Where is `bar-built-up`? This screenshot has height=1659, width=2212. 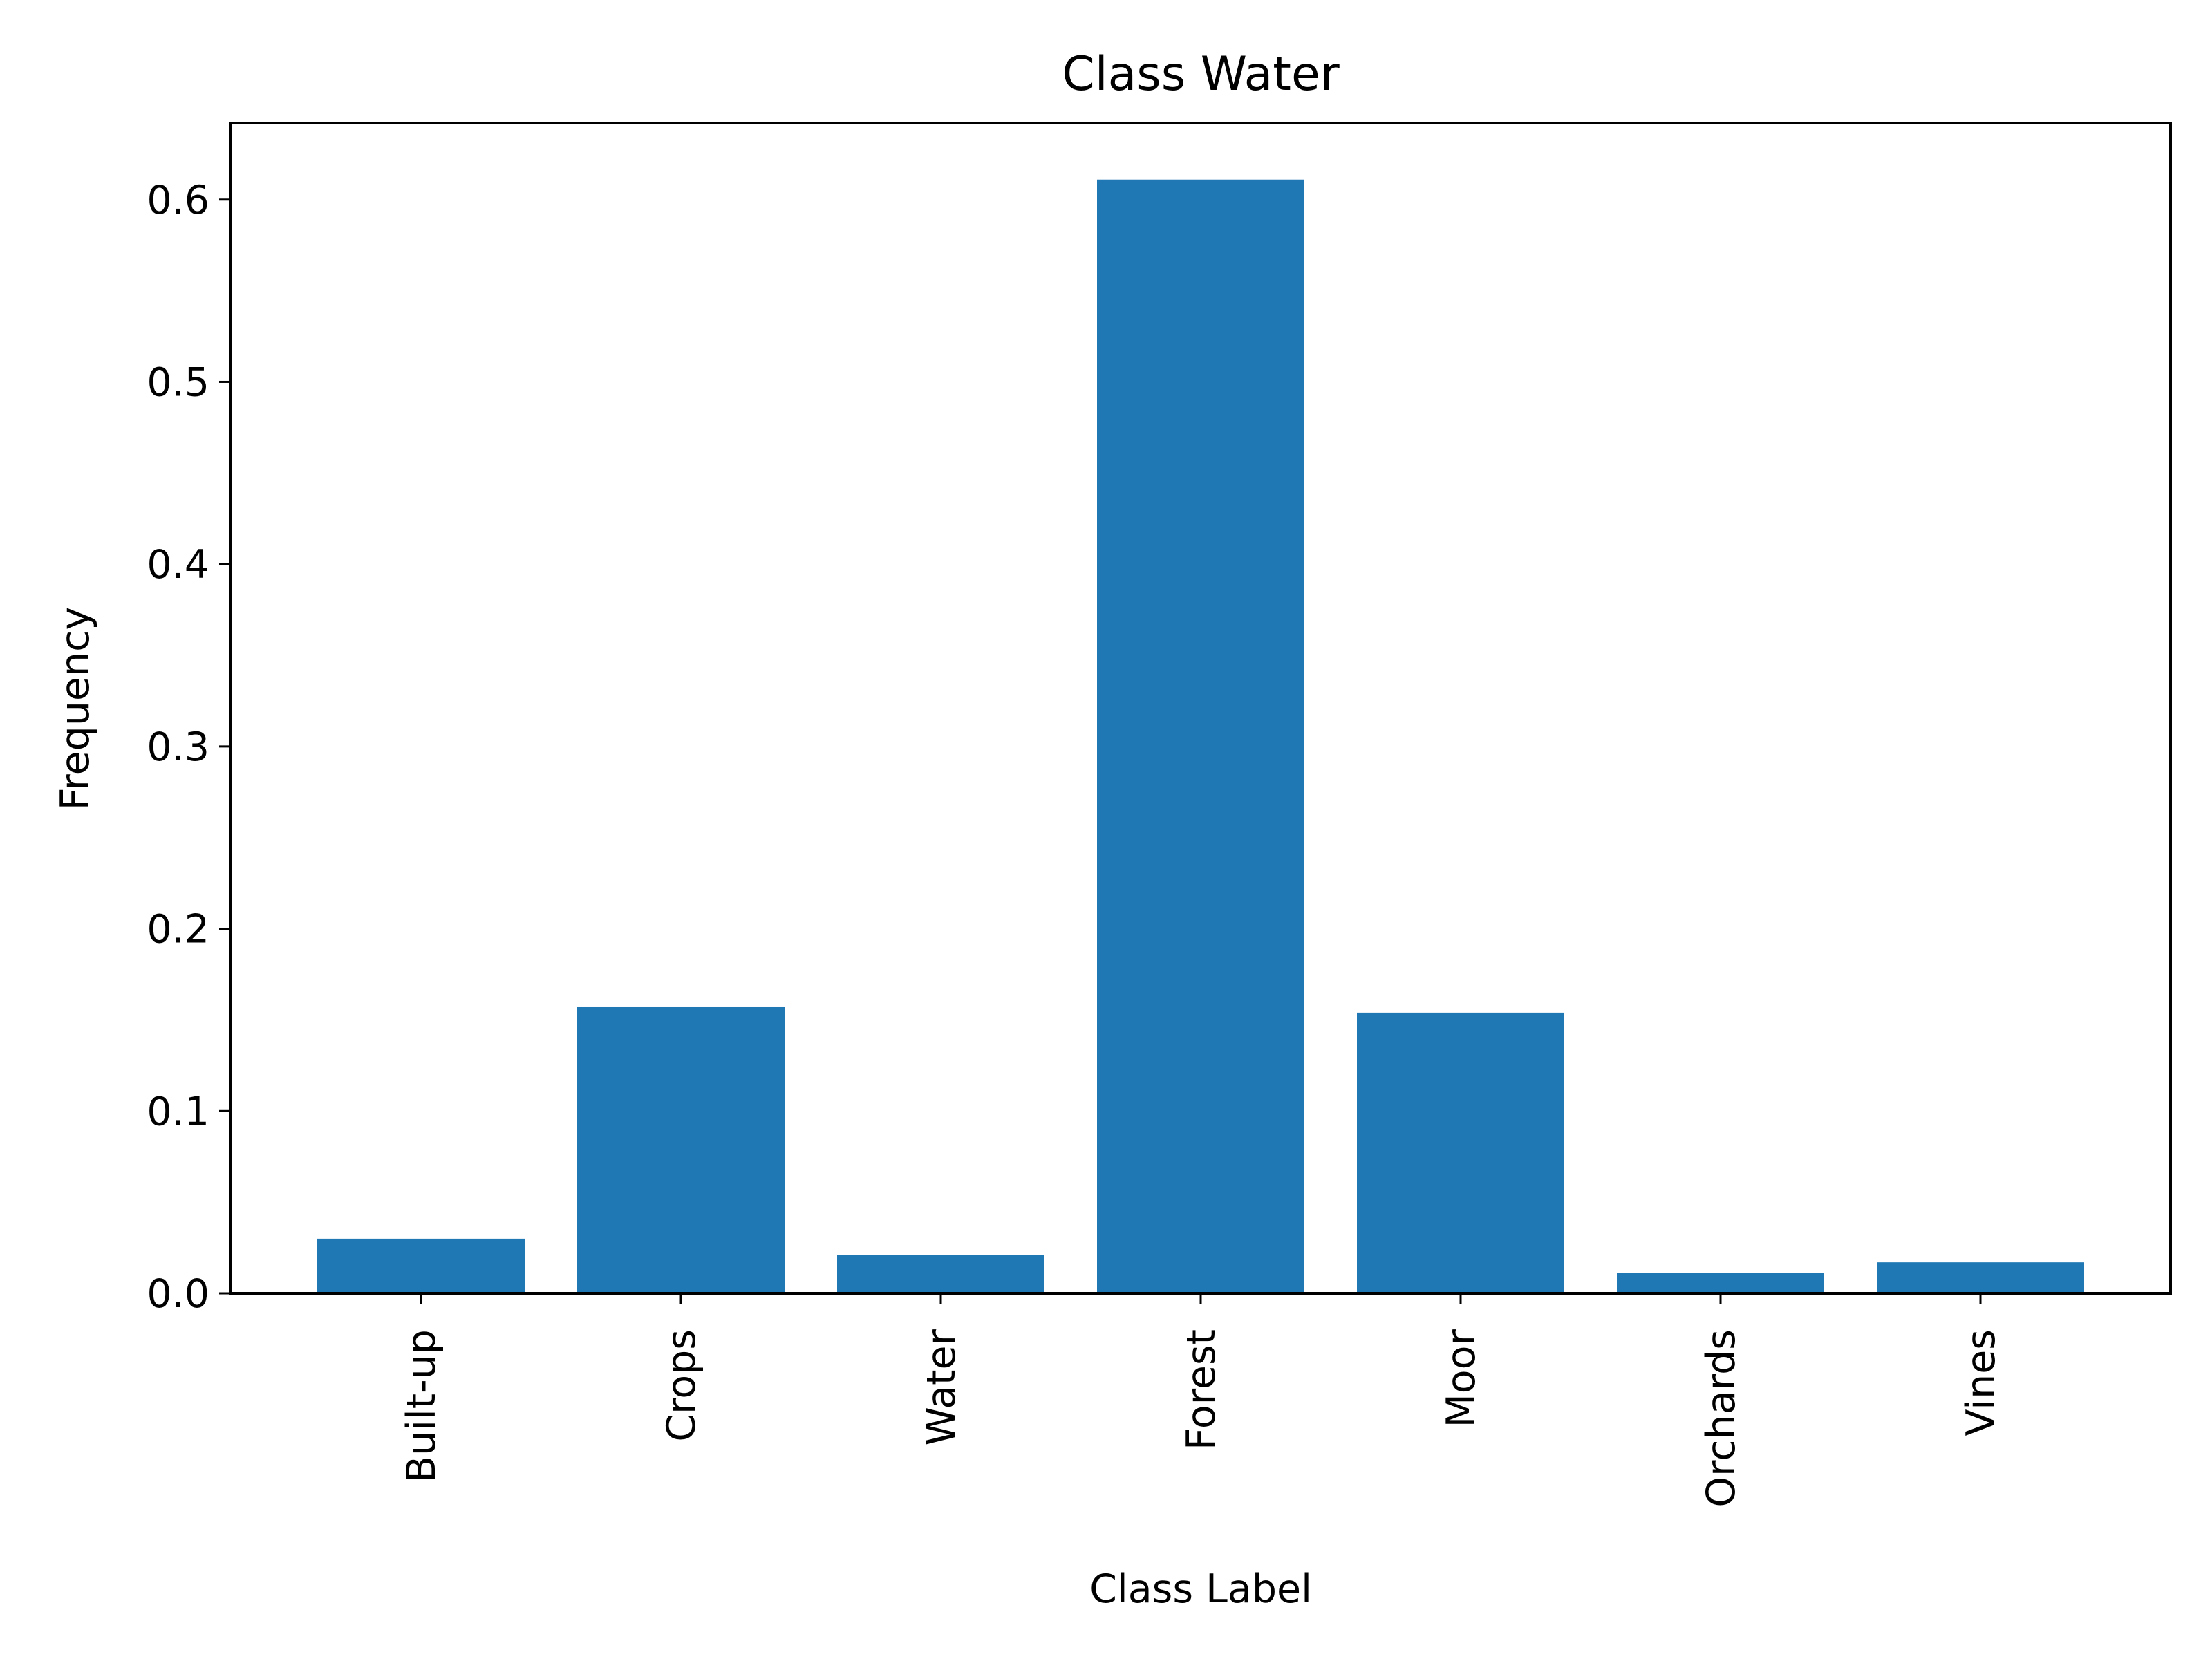 bar-built-up is located at coordinates (421, 1265).